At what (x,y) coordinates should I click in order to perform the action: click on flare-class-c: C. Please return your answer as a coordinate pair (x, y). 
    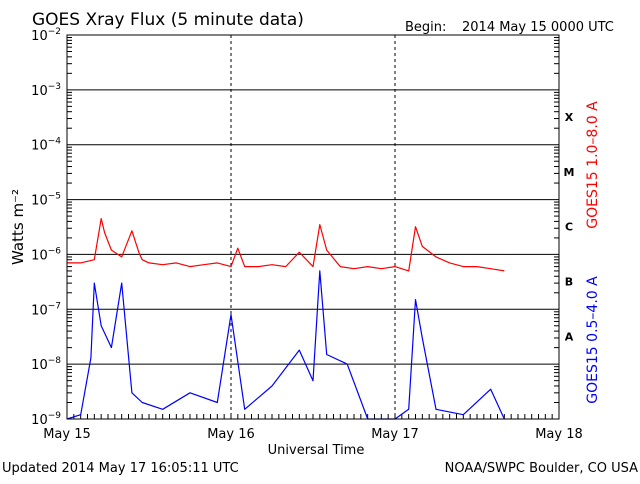
    Looking at the image, I should click on (569, 227).